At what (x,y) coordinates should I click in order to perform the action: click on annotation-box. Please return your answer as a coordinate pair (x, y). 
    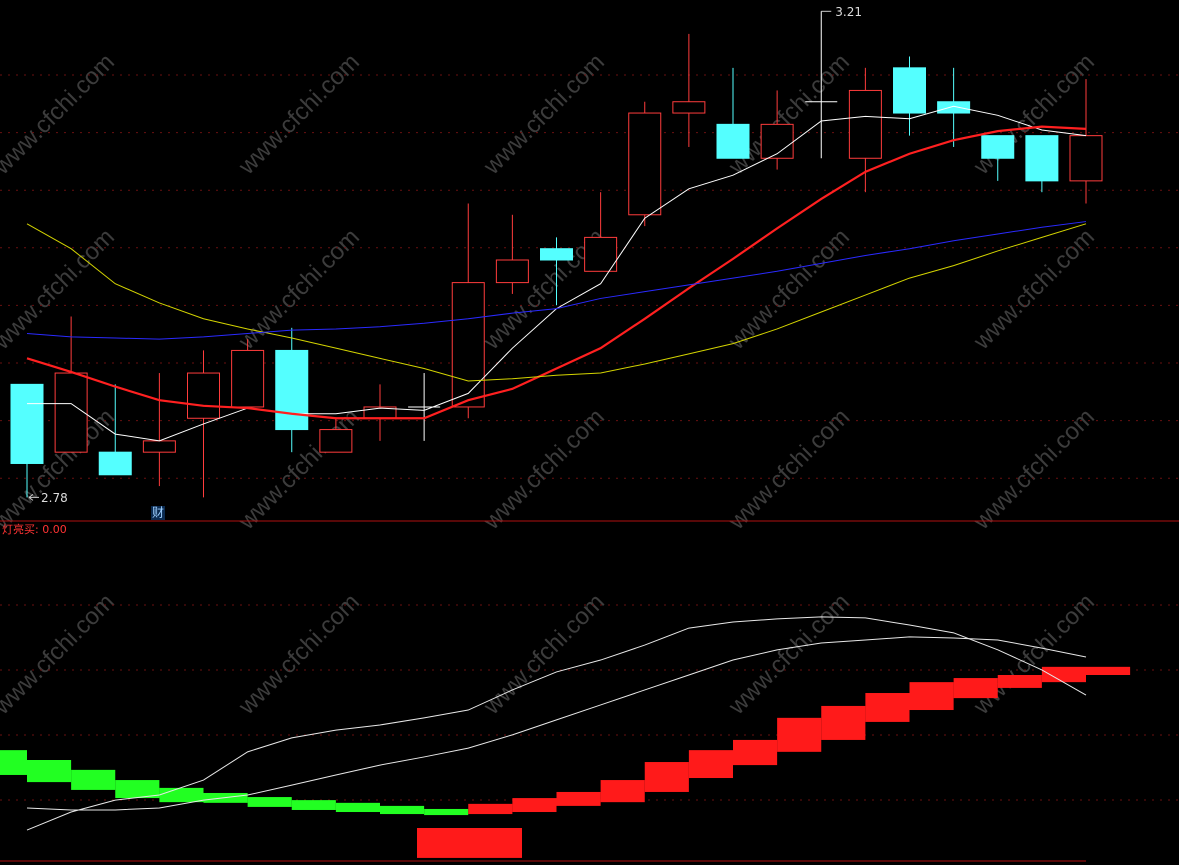
    Looking at the image, I should click on (158, 513).